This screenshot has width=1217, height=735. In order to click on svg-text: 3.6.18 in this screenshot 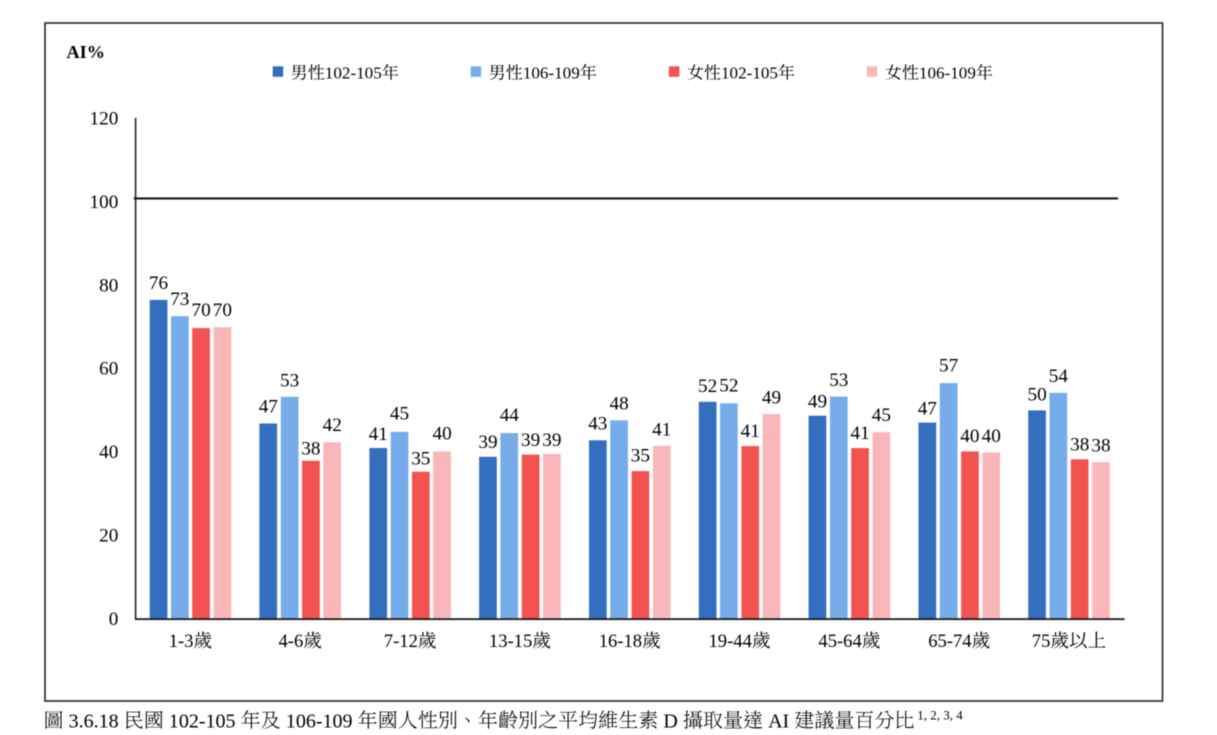, I will do `click(94, 721)`.